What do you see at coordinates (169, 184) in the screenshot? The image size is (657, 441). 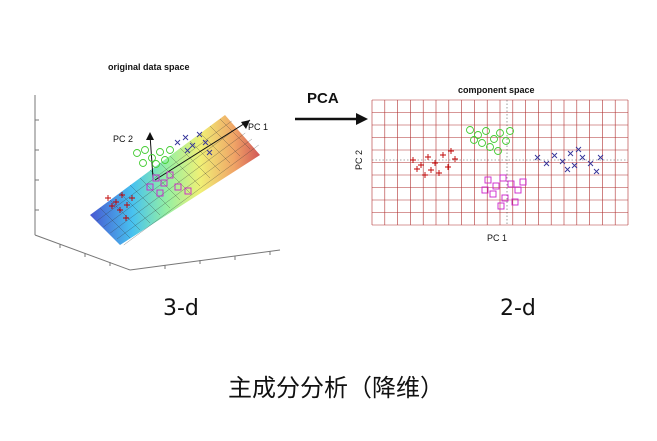 I see `magenta-cluster-3d` at bounding box center [169, 184].